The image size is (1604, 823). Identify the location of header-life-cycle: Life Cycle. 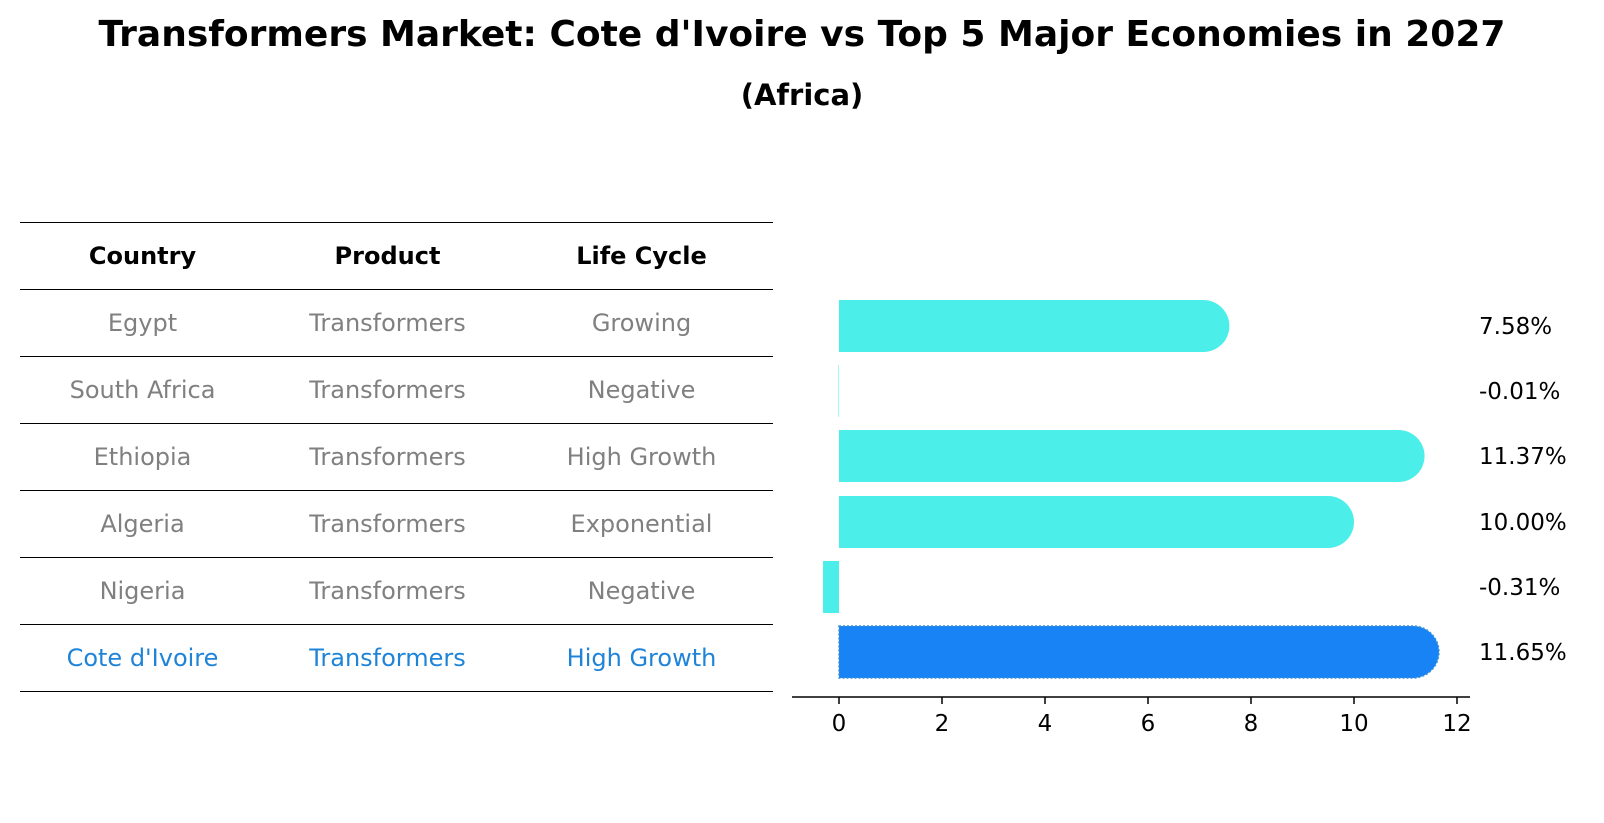
(641, 256).